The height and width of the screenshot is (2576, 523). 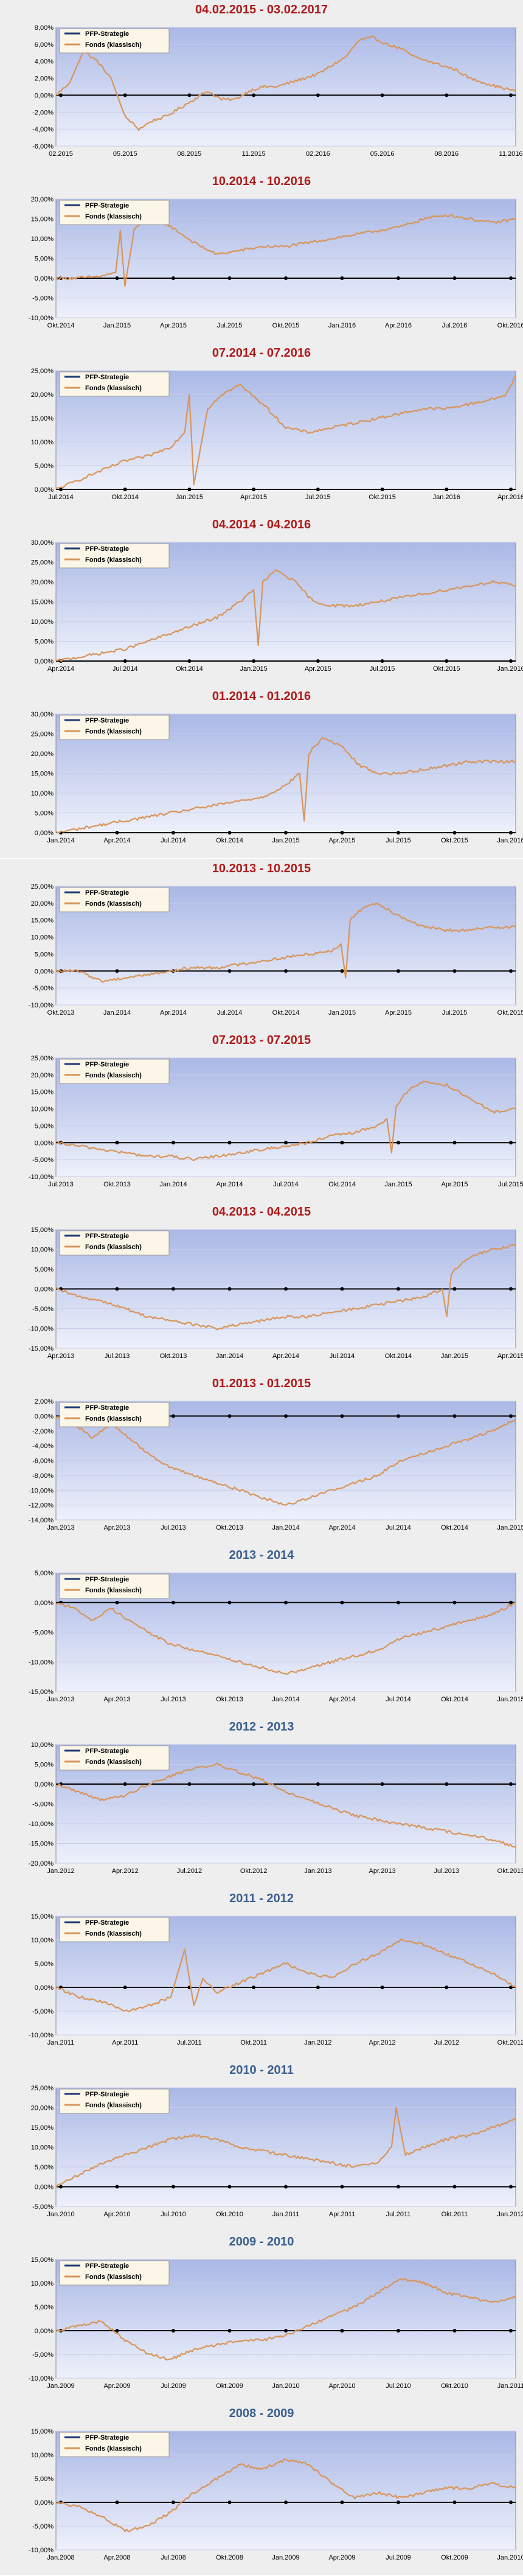 I want to click on x-tick-label: Jul.2010, so click(x=399, y=2386).